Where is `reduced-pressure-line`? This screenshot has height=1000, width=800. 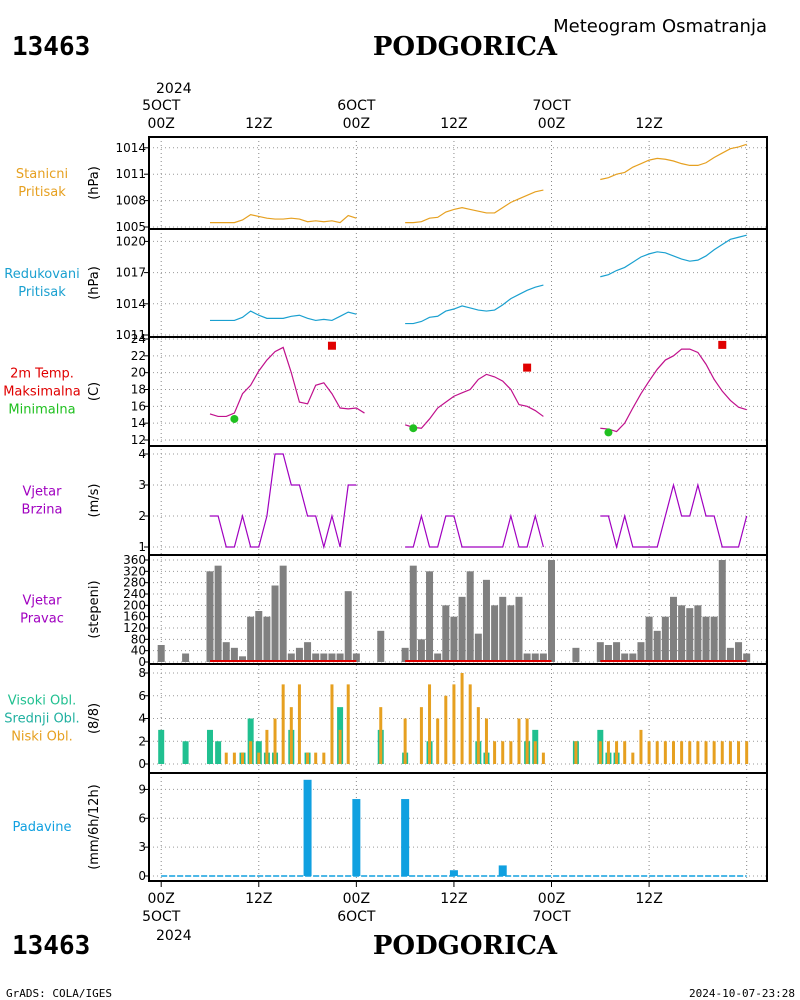
reduced-pressure-line is located at coordinates (673, 256).